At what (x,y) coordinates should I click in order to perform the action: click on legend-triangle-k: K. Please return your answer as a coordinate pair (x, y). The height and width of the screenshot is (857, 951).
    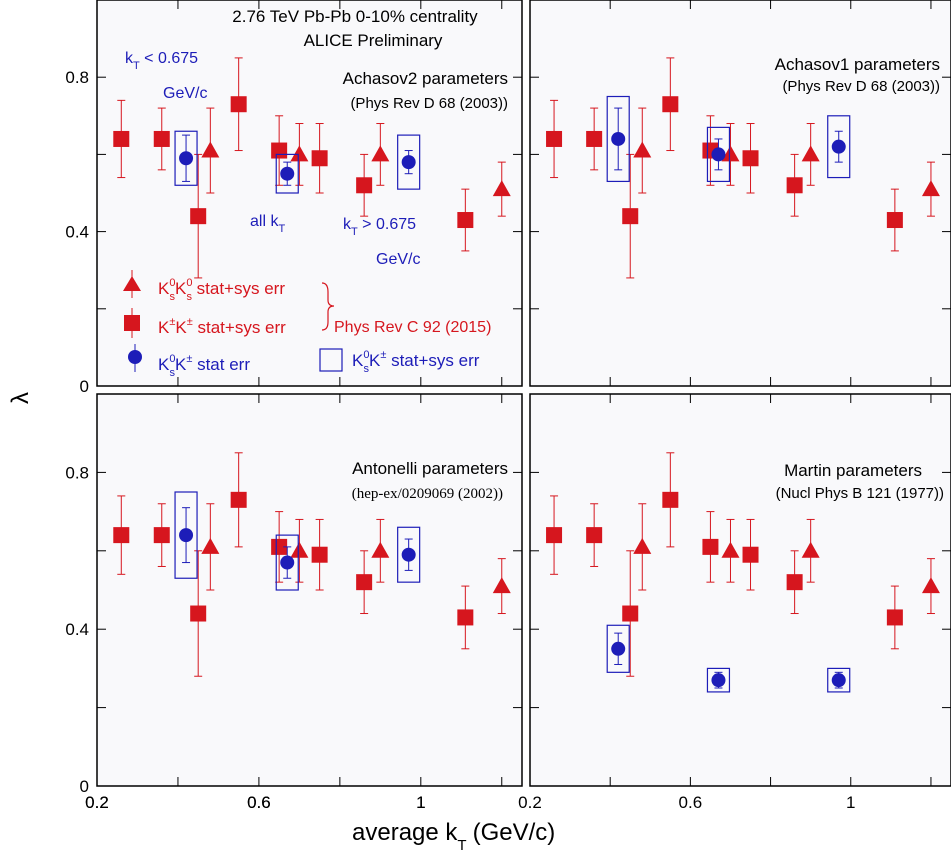
    Looking at the image, I should click on (164, 288).